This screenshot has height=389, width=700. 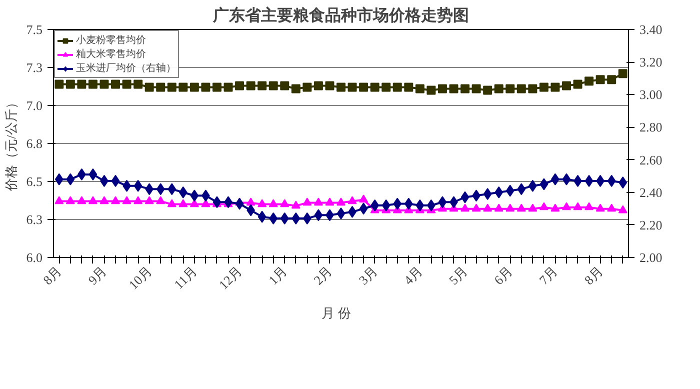 What do you see at coordinates (503, 275) in the screenshot?
I see `x-tick-label: 6月` at bounding box center [503, 275].